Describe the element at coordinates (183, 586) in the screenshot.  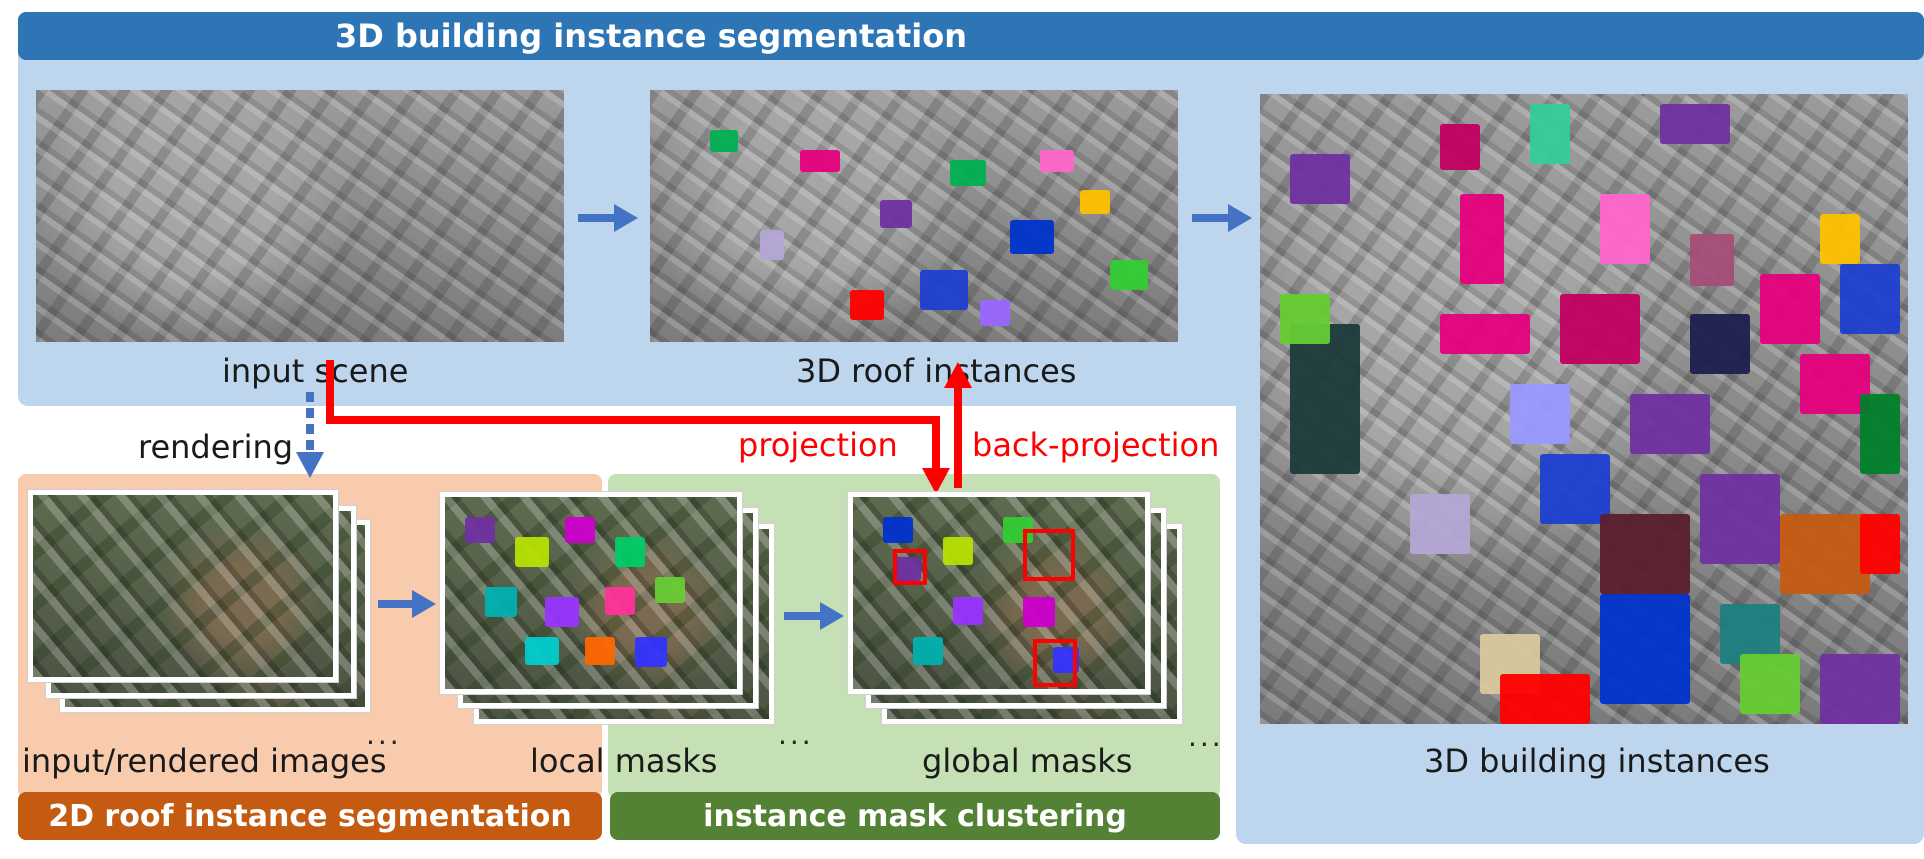
I see `input-image` at that location.